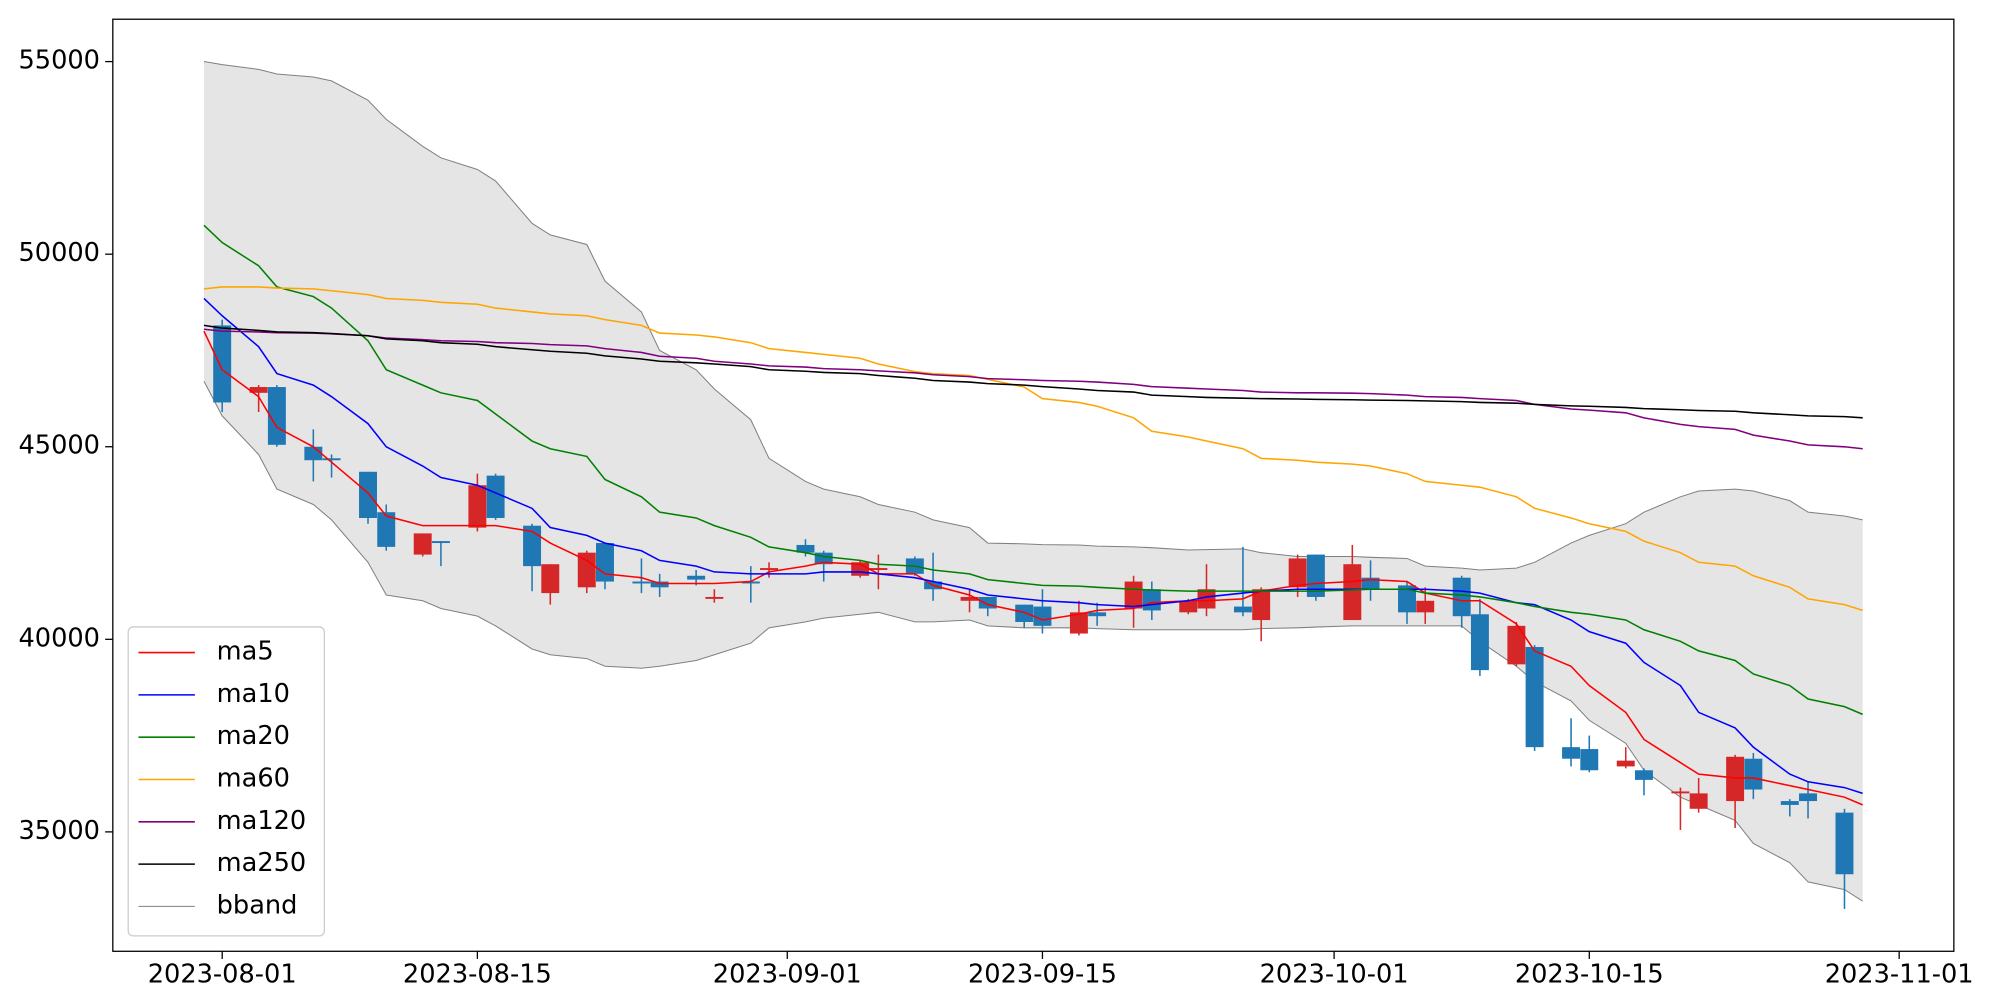 The image size is (2000, 1000). I want to click on legend-label: ma20, so click(253, 736).